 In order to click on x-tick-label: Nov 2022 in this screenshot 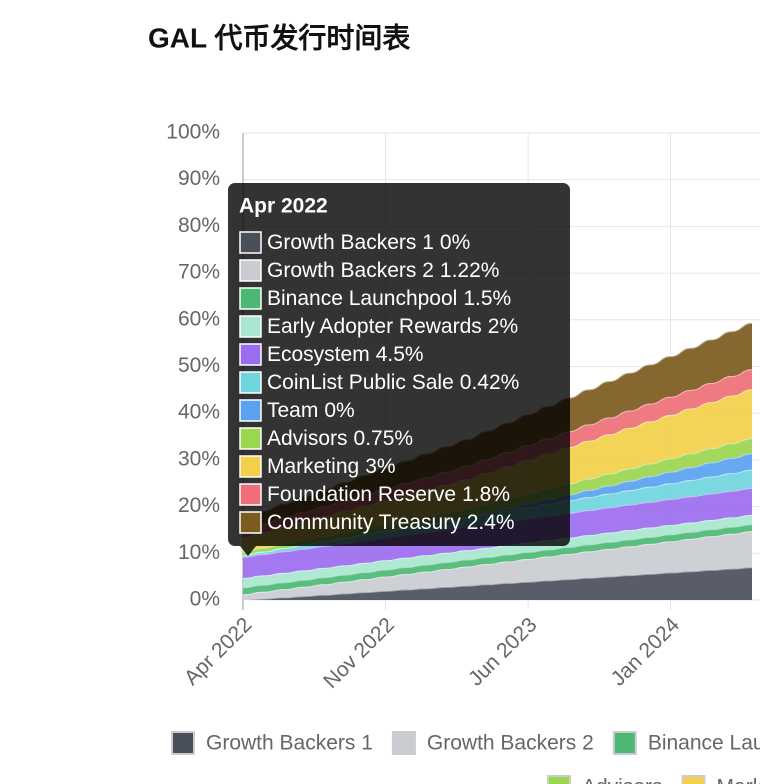, I will do `click(359, 653)`.